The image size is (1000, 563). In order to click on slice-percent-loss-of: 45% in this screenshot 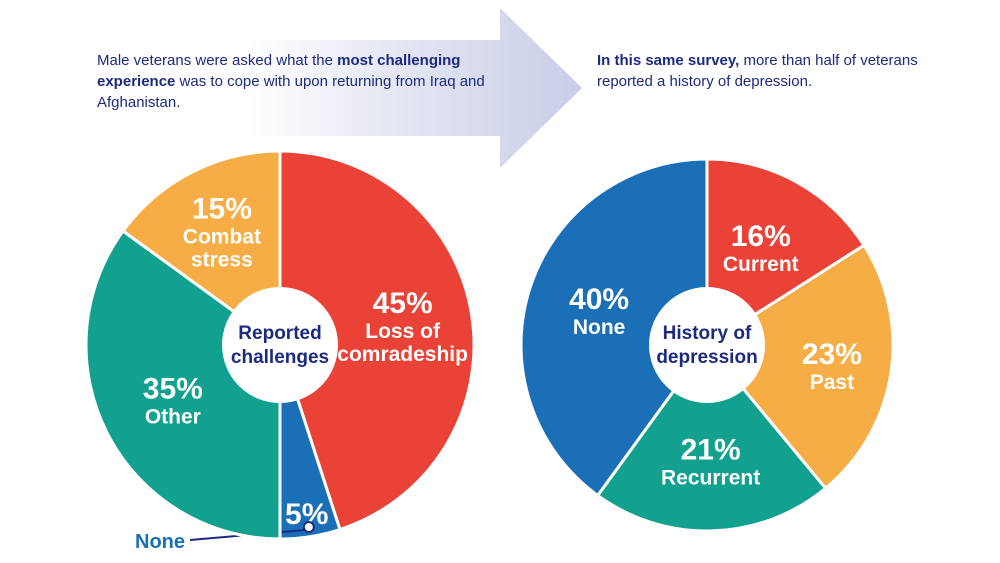, I will do `click(403, 303)`.